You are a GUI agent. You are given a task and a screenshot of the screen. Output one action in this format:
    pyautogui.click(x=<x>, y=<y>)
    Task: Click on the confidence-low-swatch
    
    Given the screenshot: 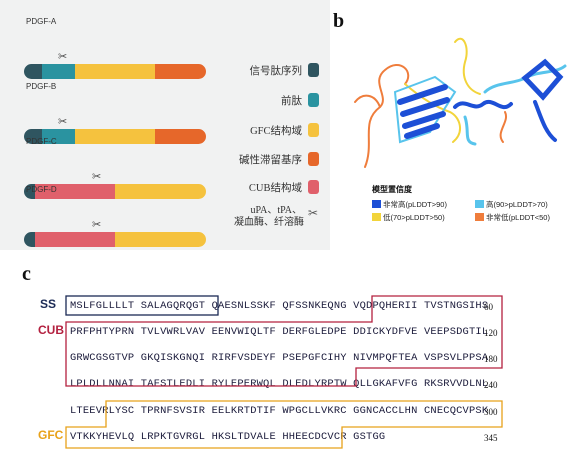 What is the action you would take?
    pyautogui.click(x=376, y=217)
    